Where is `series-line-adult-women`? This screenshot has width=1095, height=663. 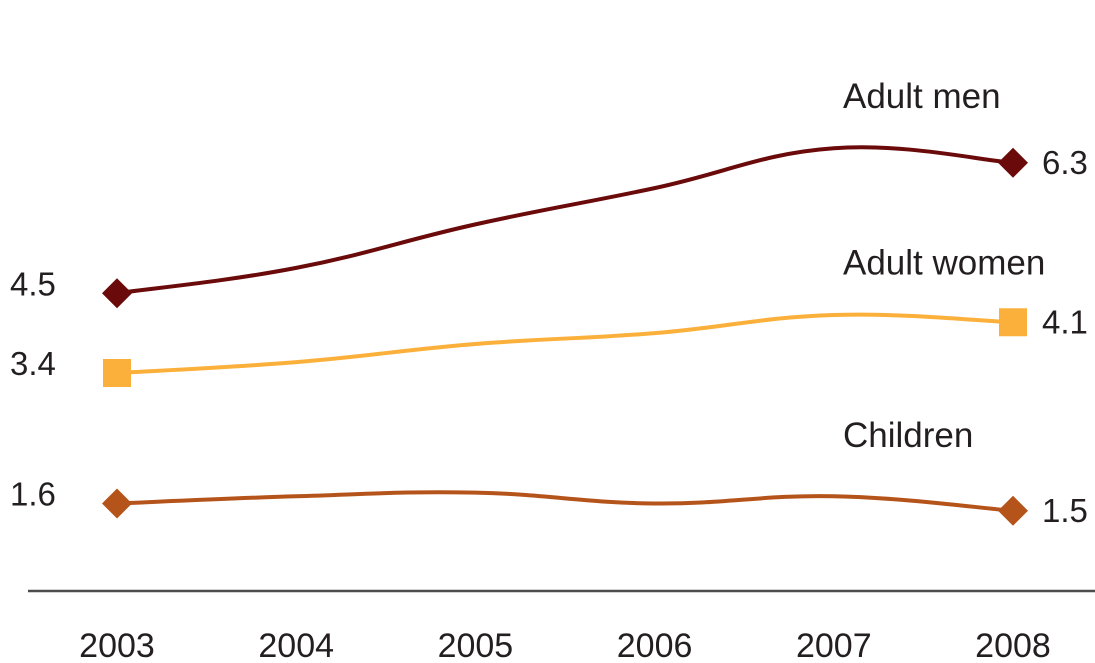 series-line-adult-women is located at coordinates (565, 343).